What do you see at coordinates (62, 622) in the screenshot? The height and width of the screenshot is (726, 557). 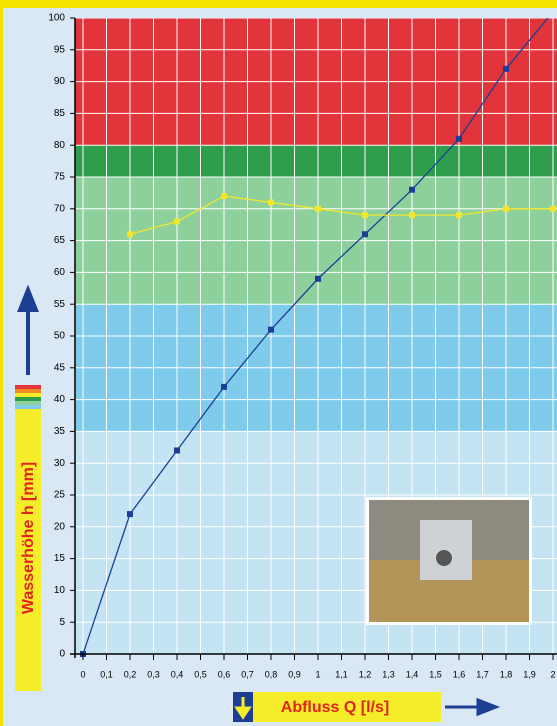 I see `y-tick-label: 5` at bounding box center [62, 622].